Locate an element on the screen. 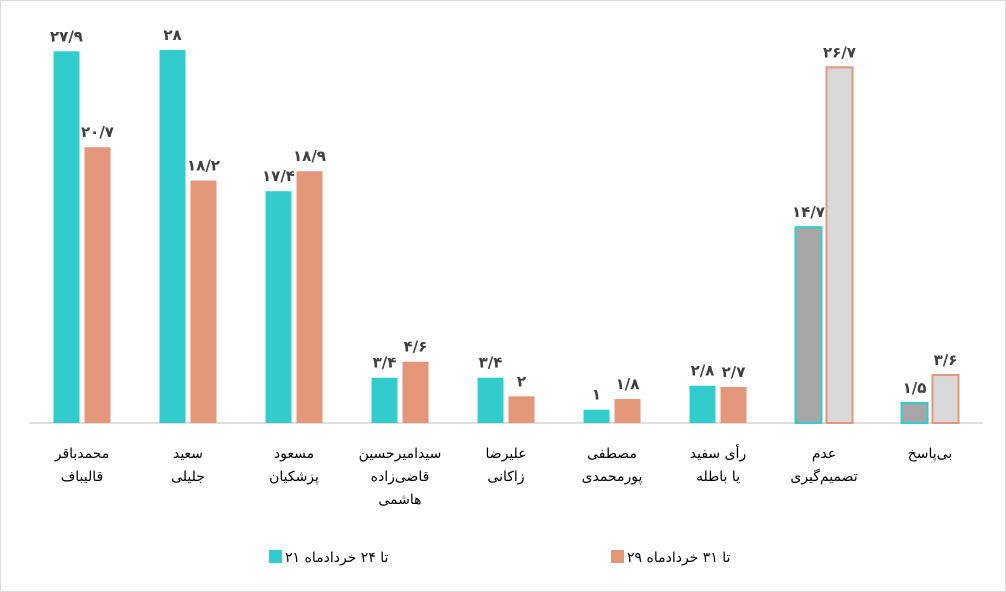 The width and height of the screenshot is (1006, 592). category-label-4: زاکانی is located at coordinates (505, 477).